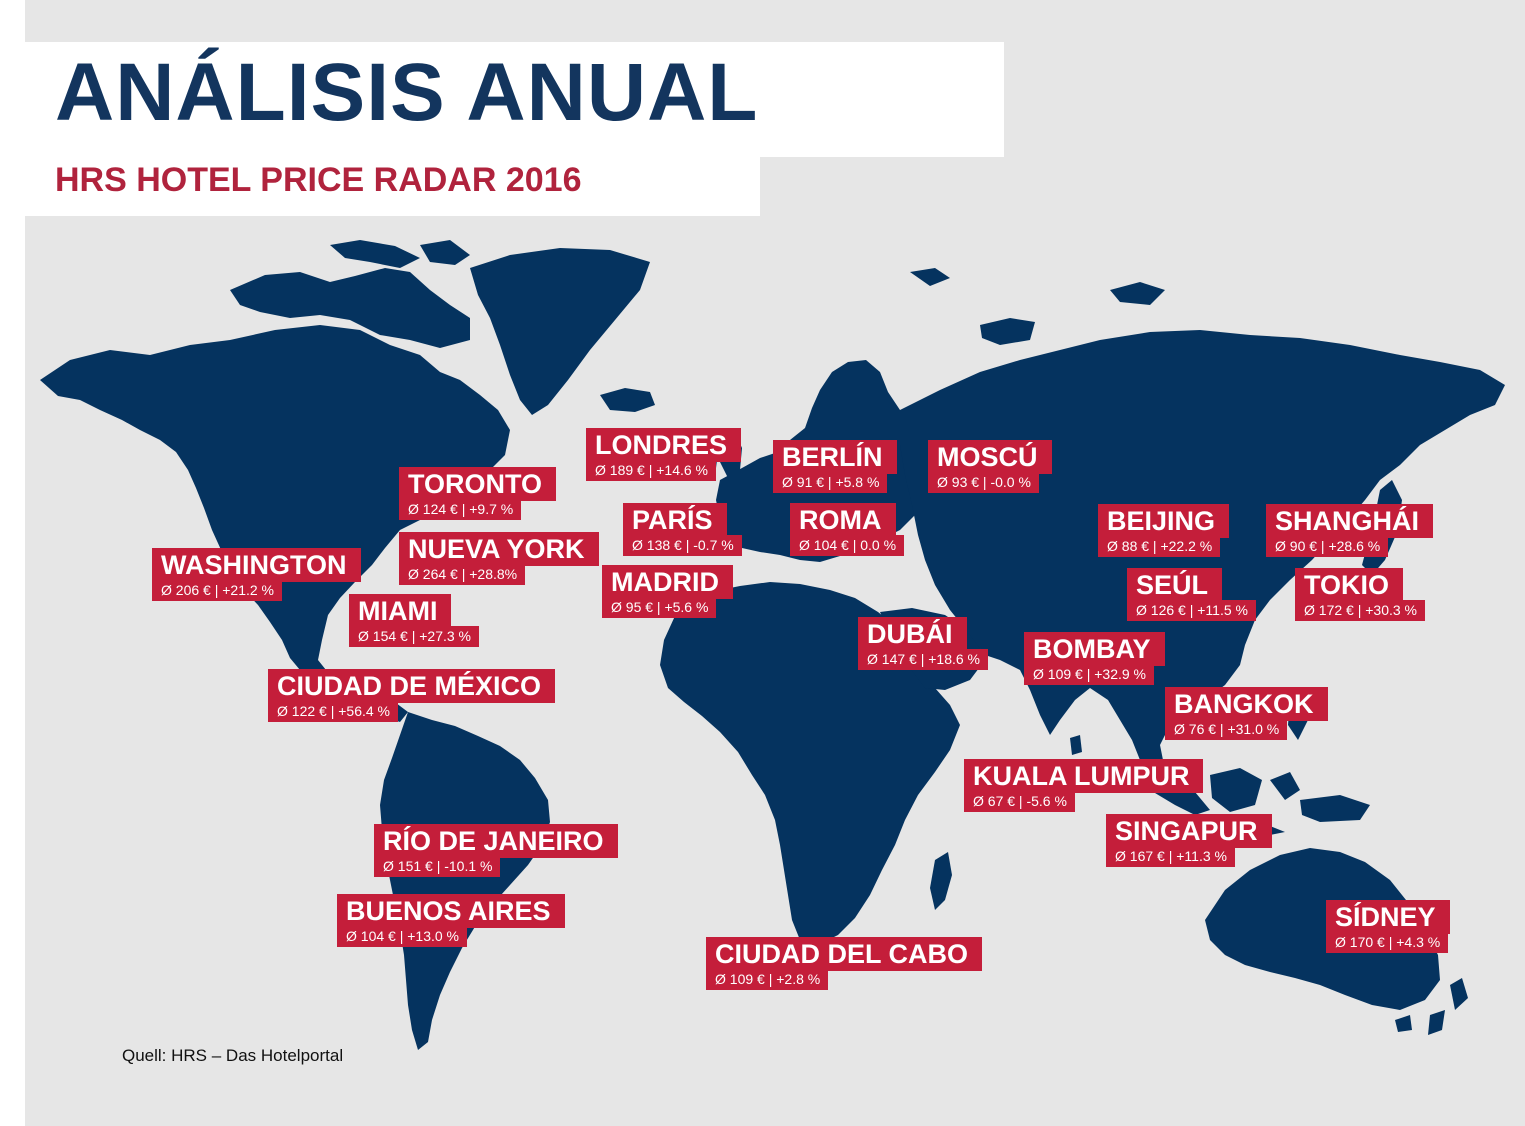  What do you see at coordinates (1094, 649) in the screenshot?
I see `city-name: BOMBAY` at bounding box center [1094, 649].